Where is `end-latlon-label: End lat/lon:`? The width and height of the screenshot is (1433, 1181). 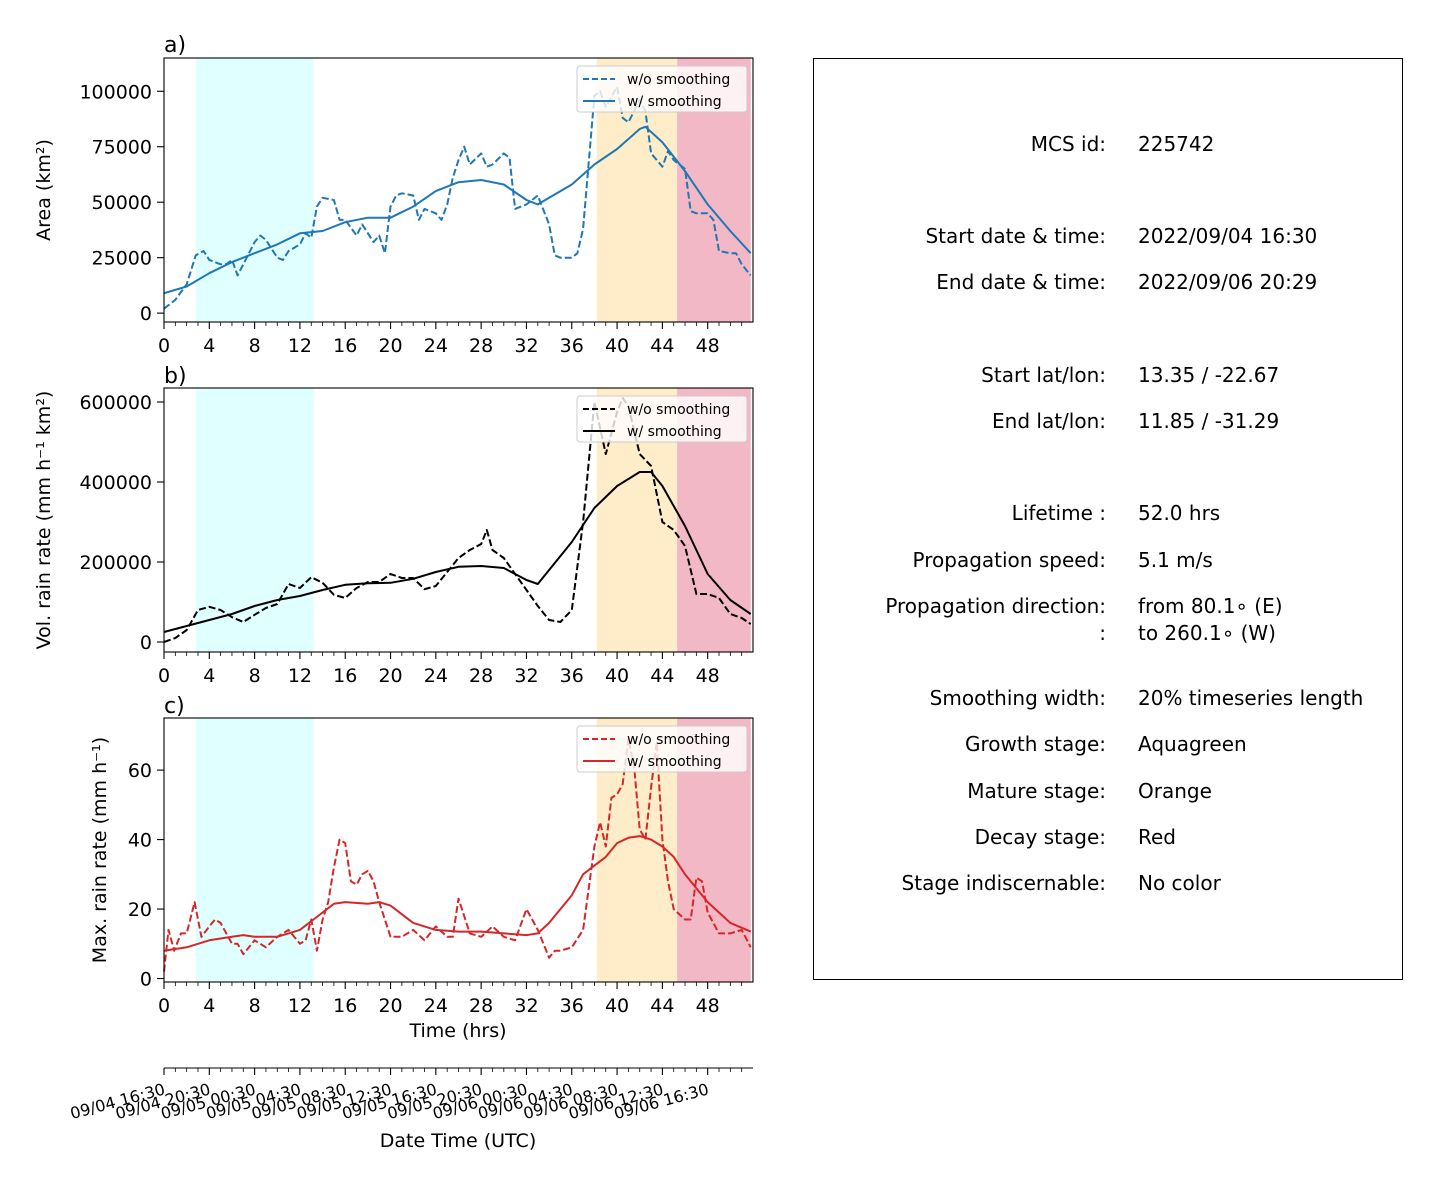 end-latlon-label: End lat/lon: is located at coordinates (1049, 421).